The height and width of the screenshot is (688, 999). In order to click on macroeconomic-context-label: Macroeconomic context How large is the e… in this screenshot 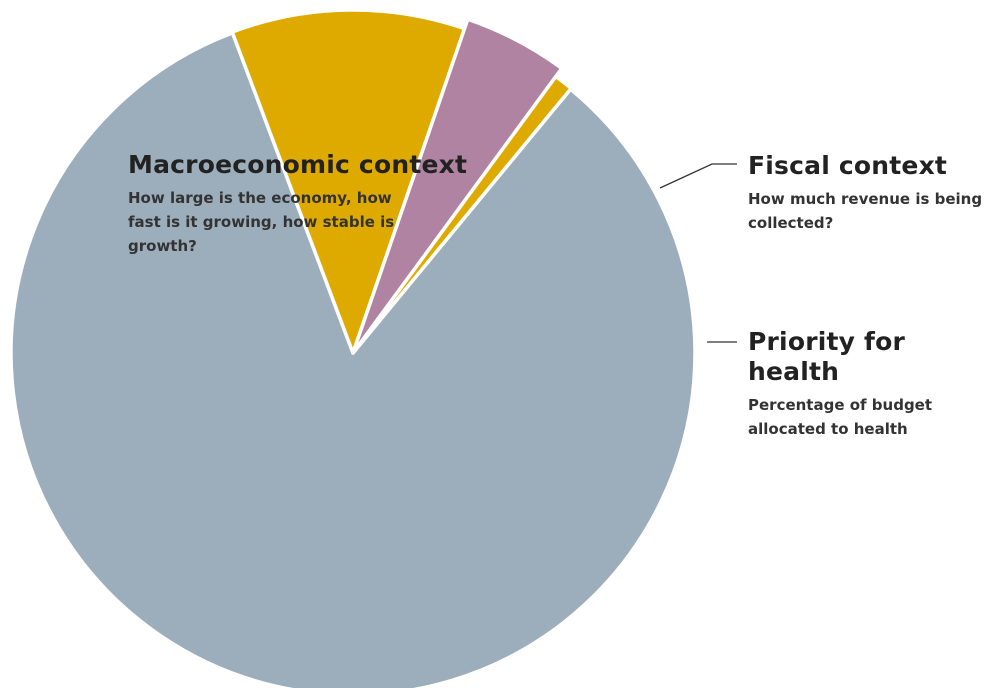, I will do `click(318, 204)`.